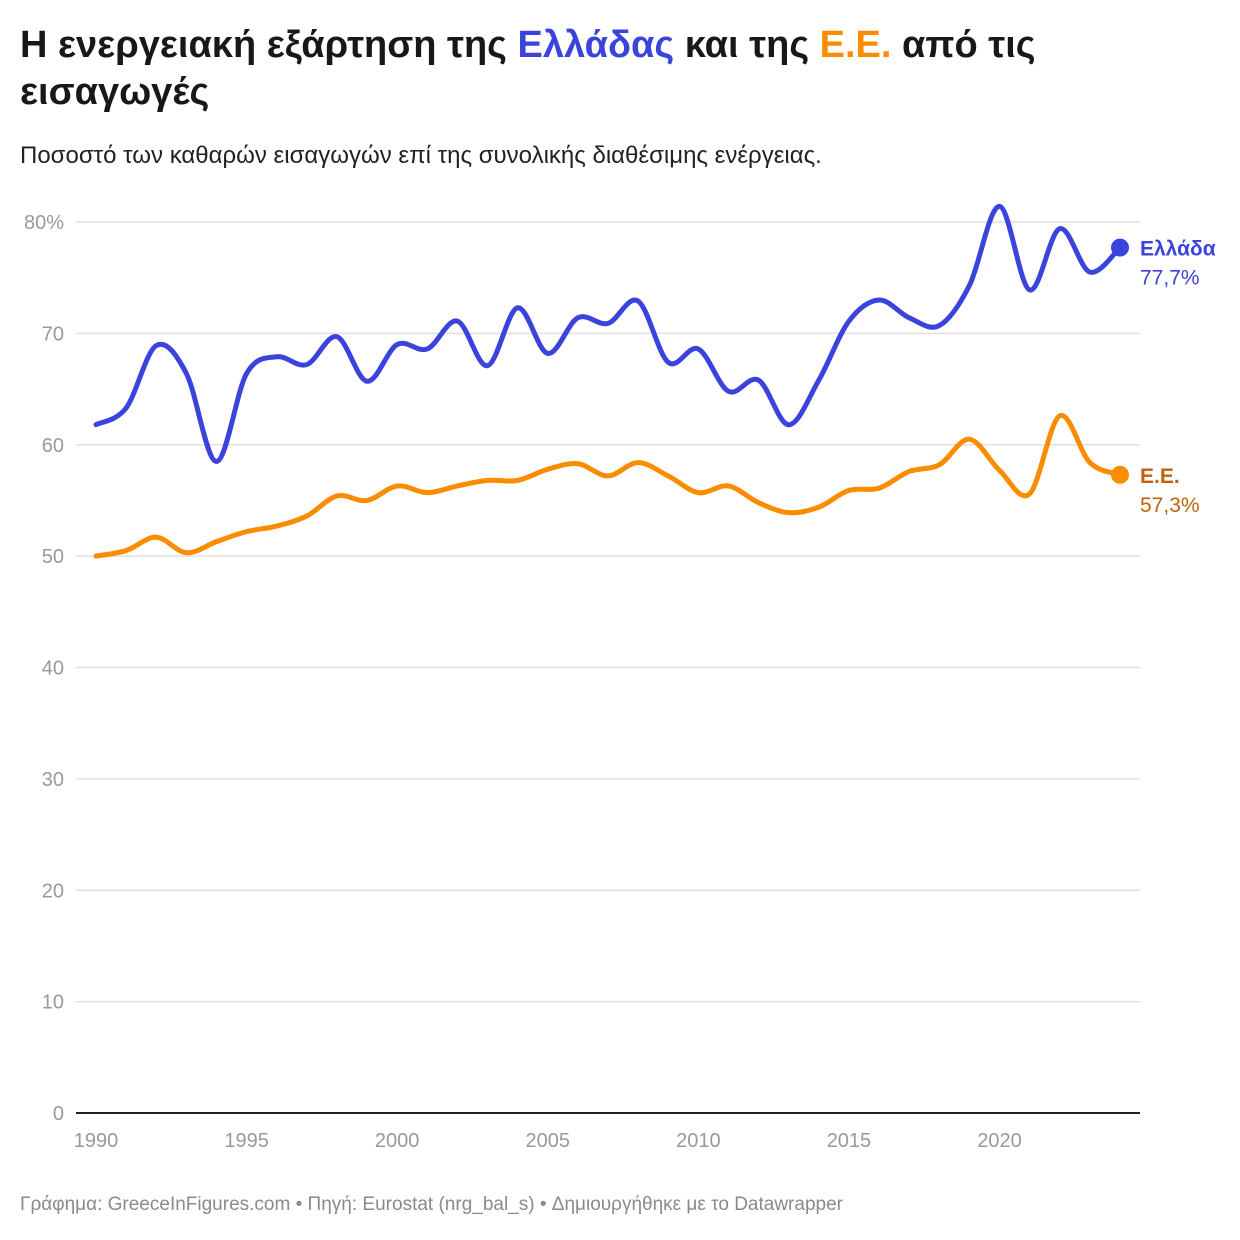  I want to click on title-text: και της, so click(747, 45).